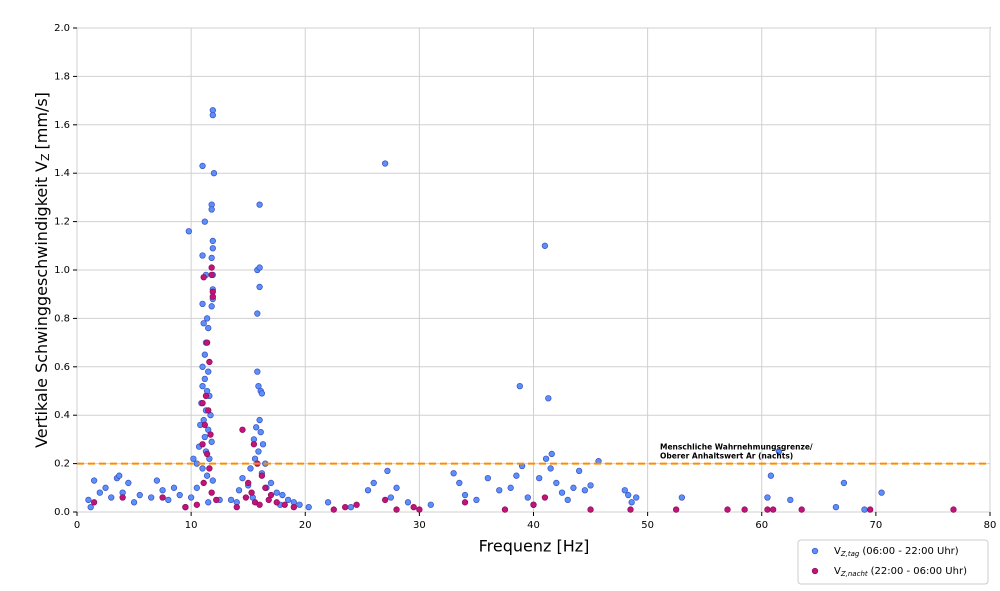  I want to click on threshold-label: Menschliche Wahrnehmungsgrenze/, so click(736, 447).